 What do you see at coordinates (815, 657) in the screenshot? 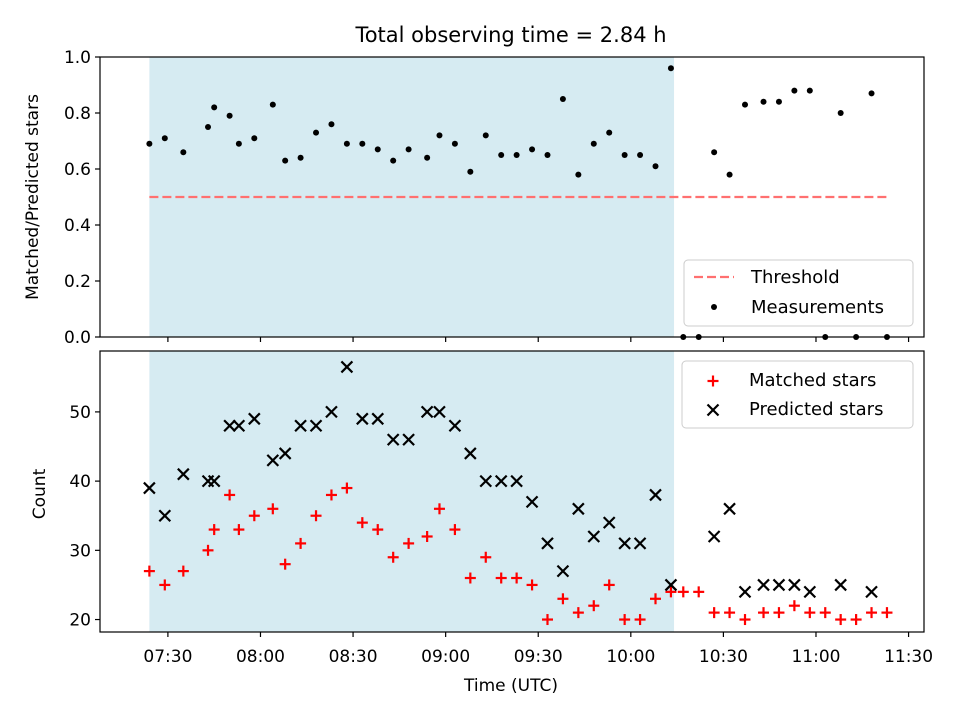
I see `x-tick-label: 11:00` at bounding box center [815, 657].